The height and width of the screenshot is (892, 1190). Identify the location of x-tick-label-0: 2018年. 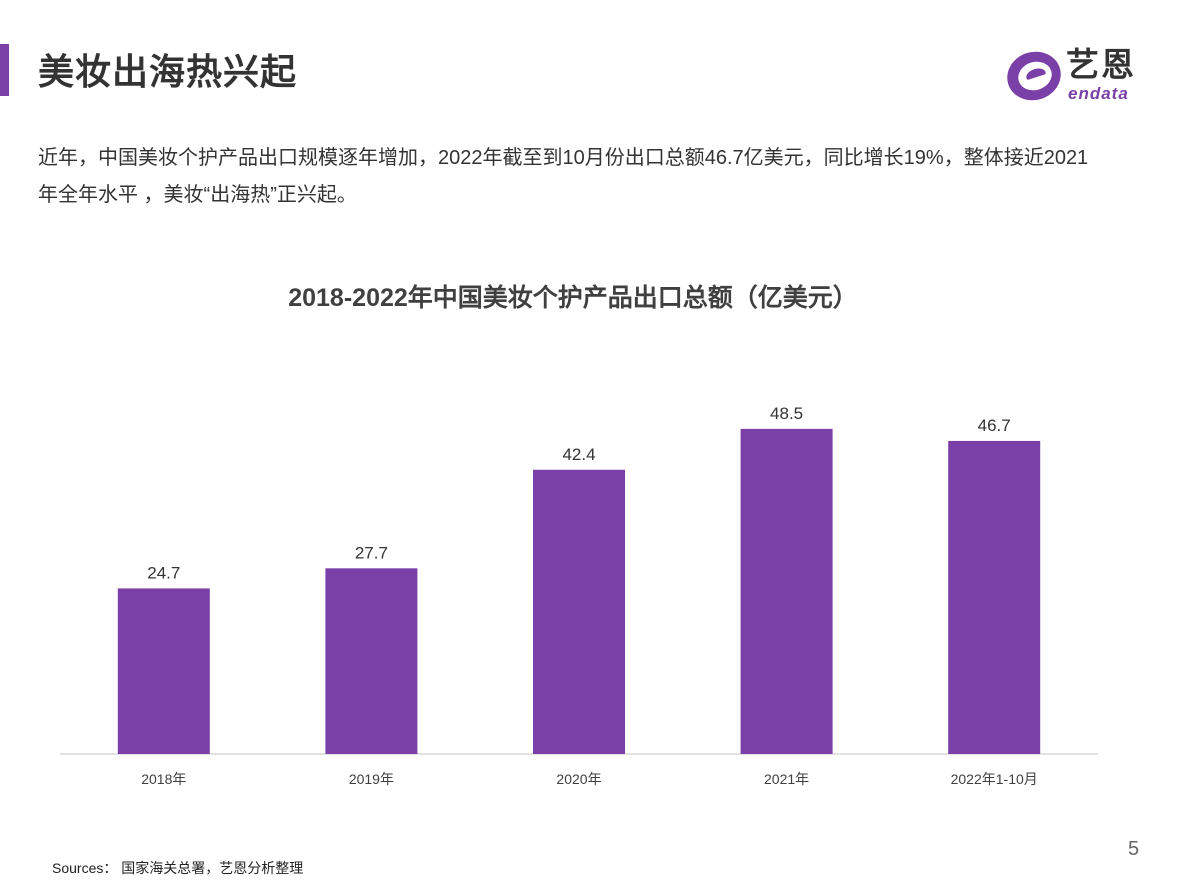
(163, 779).